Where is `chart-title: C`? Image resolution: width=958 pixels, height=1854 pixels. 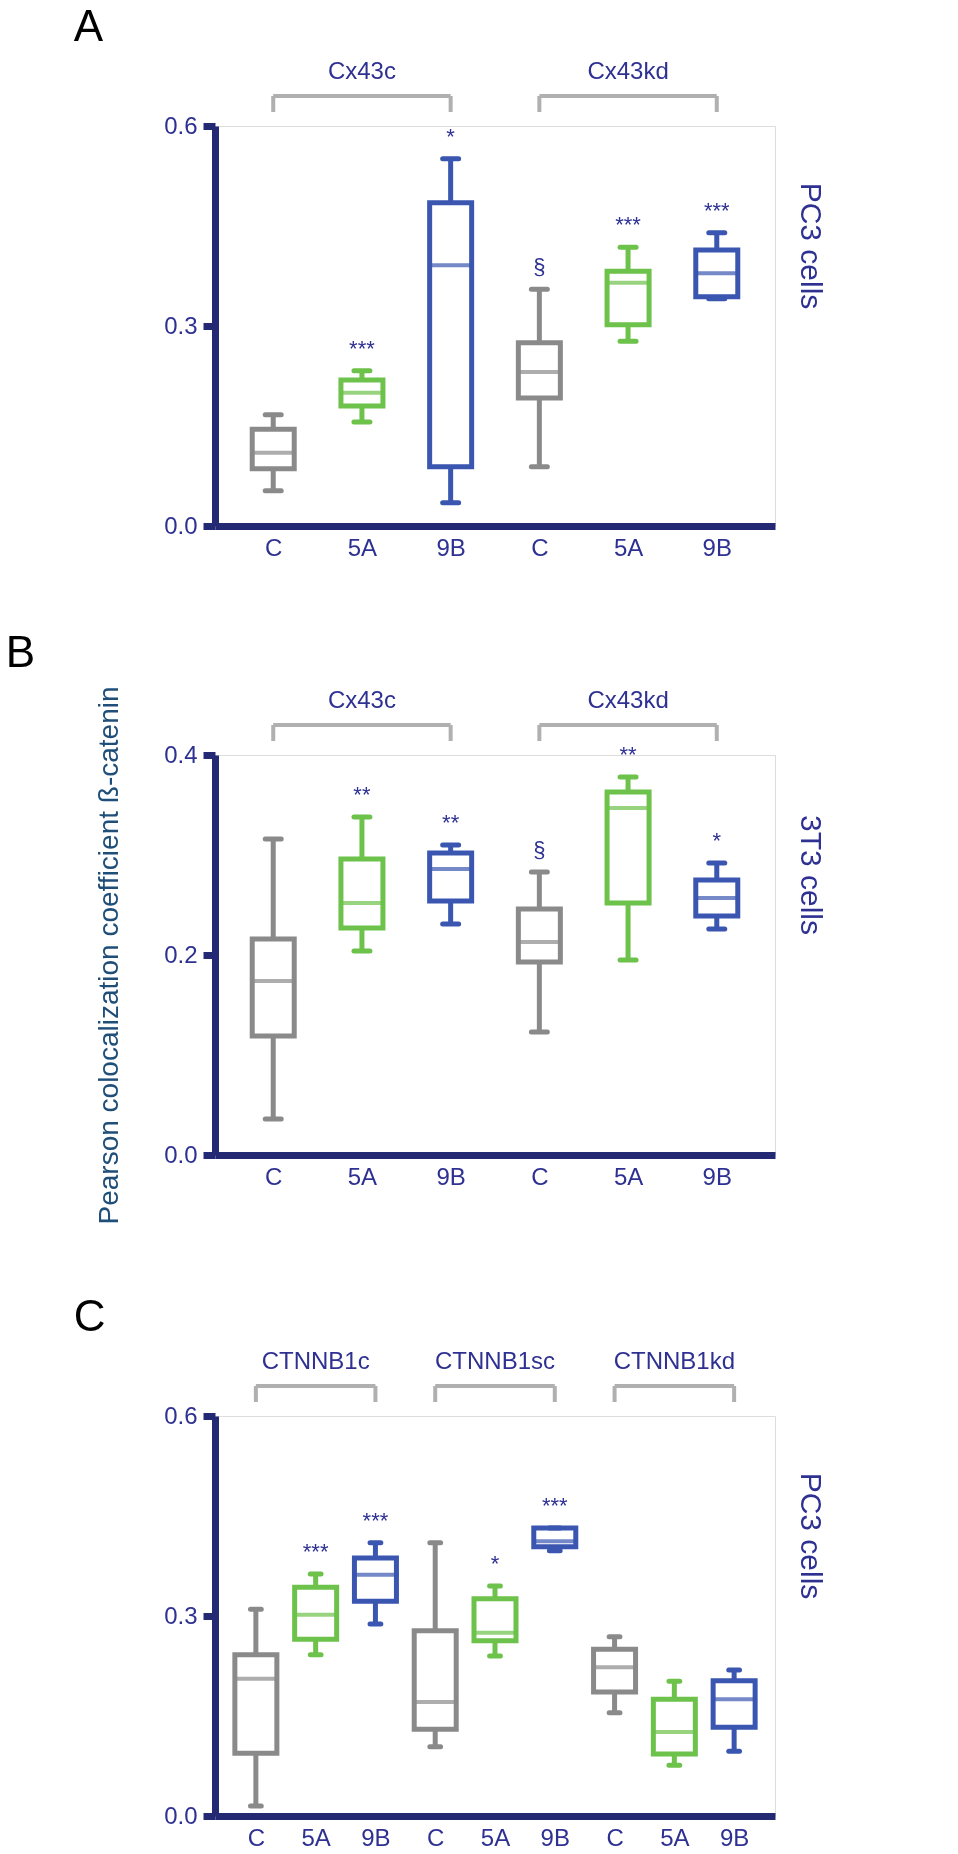 chart-title: C is located at coordinates (89, 1315).